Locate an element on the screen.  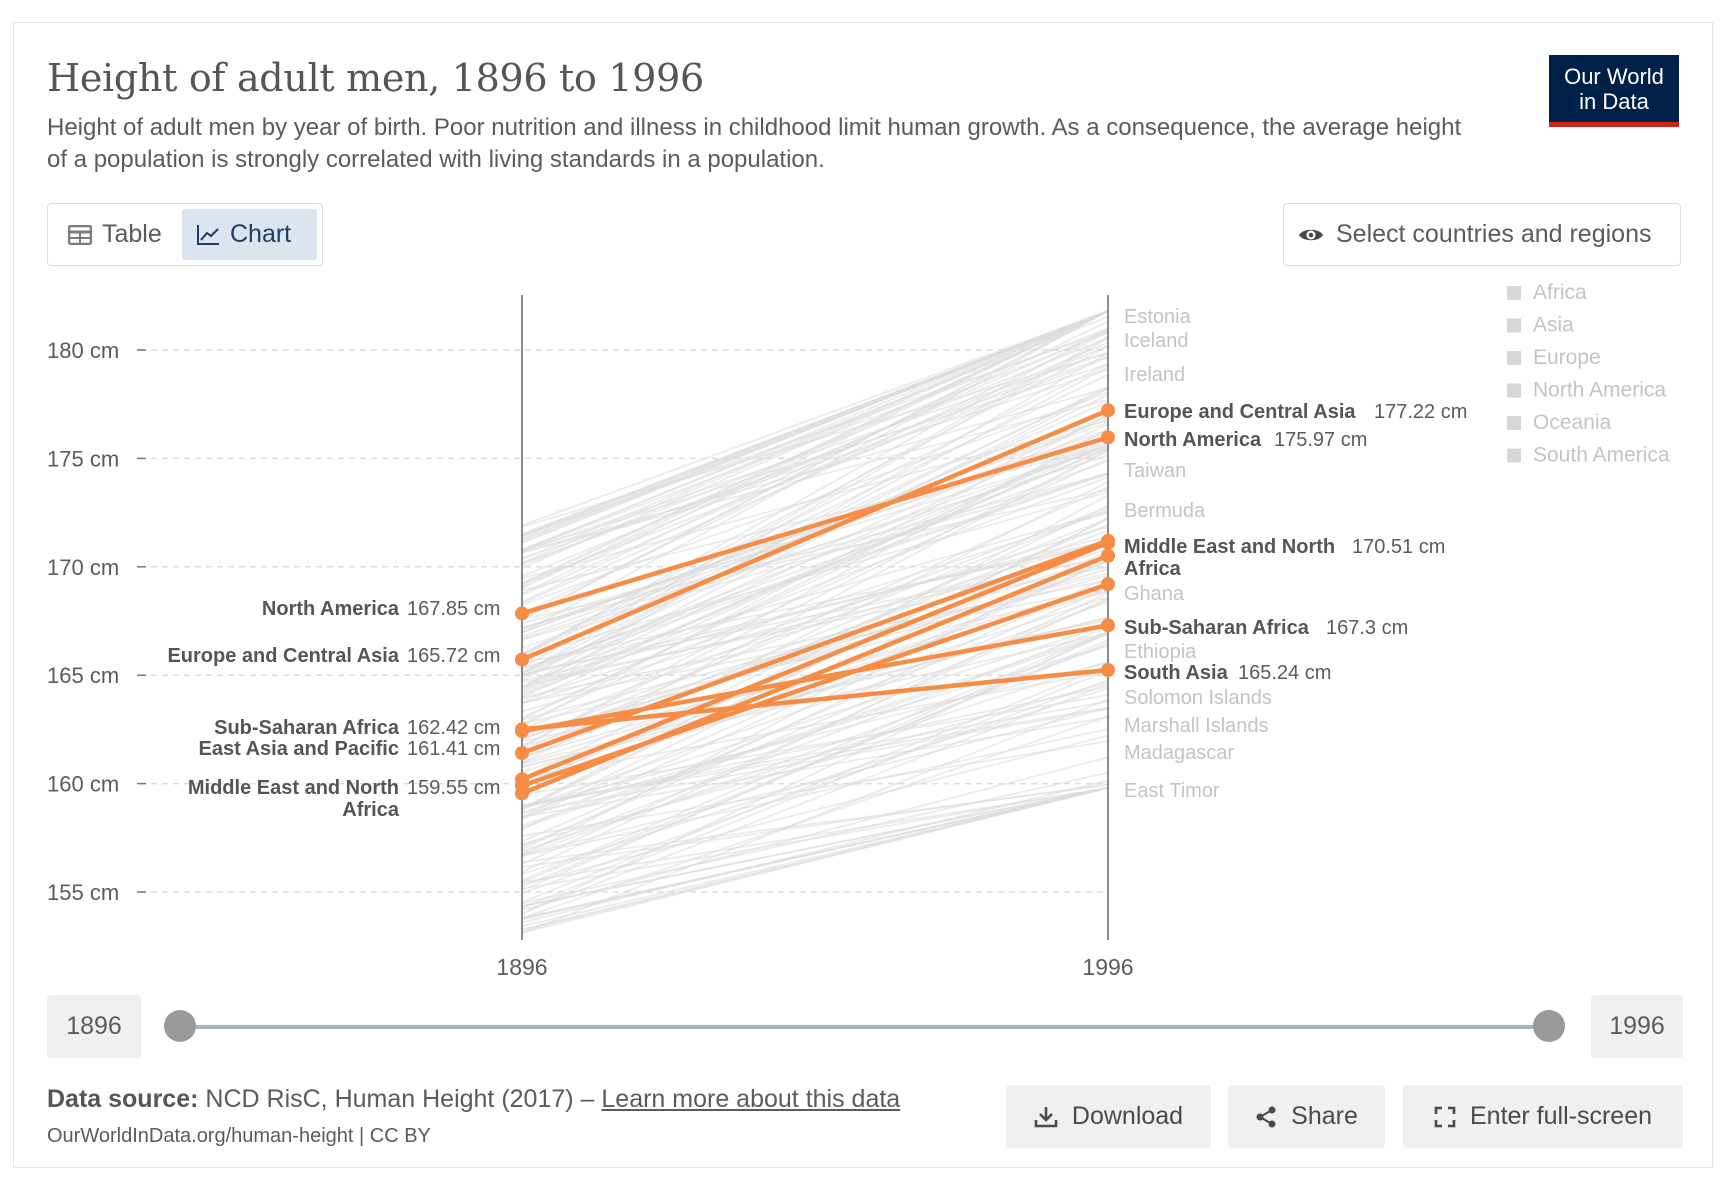
series-label-end: Africa is located at coordinates (1153, 569).